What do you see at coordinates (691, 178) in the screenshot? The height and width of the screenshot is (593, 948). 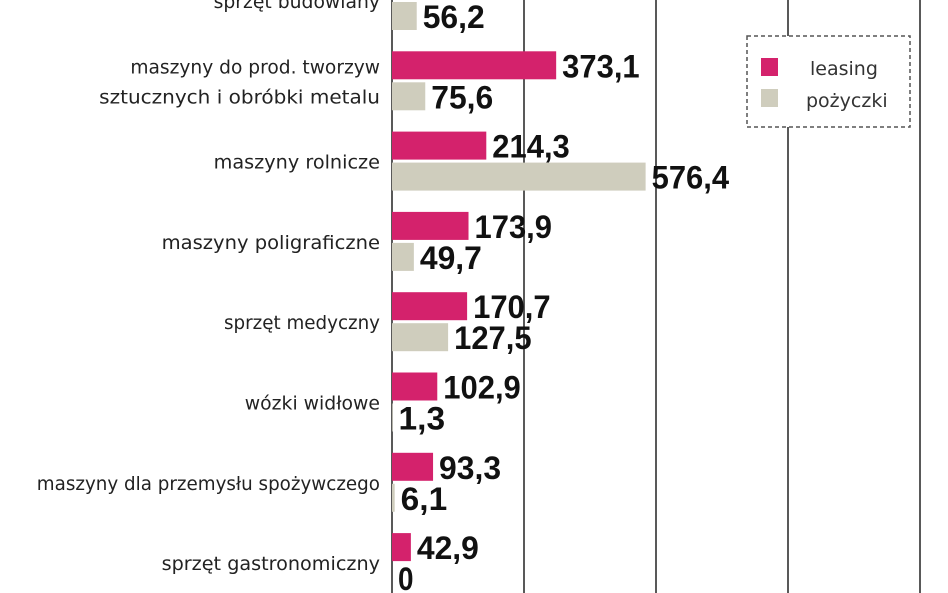 I see `data-label: 576,4` at bounding box center [691, 178].